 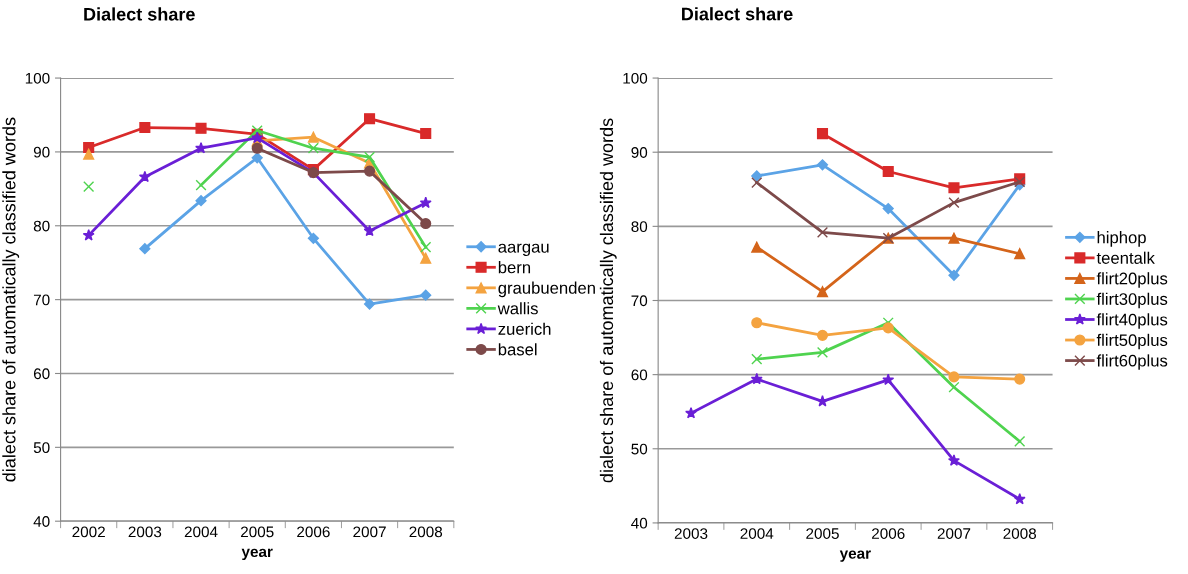 What do you see at coordinates (1121, 239) in the screenshot?
I see `legend-label: hiphop` at bounding box center [1121, 239].